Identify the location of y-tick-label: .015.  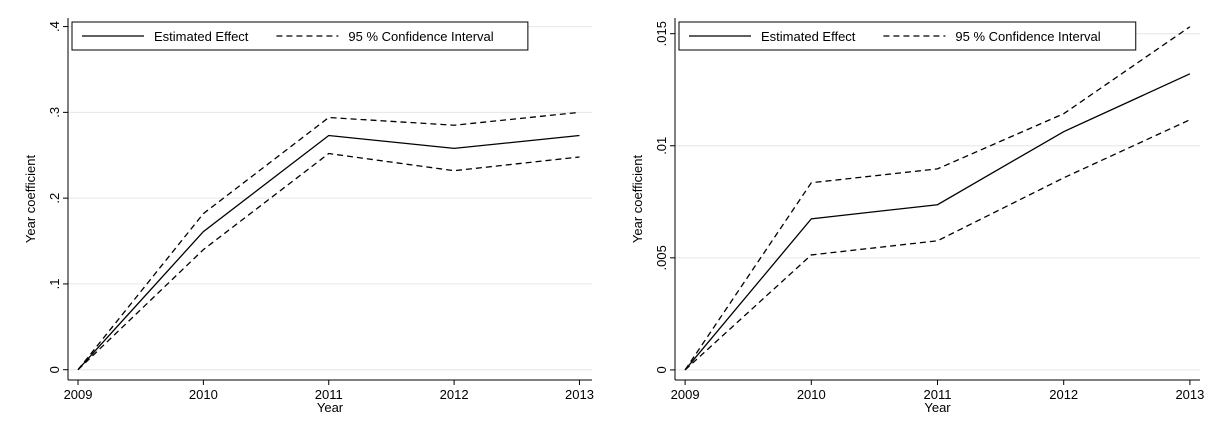
(661, 33).